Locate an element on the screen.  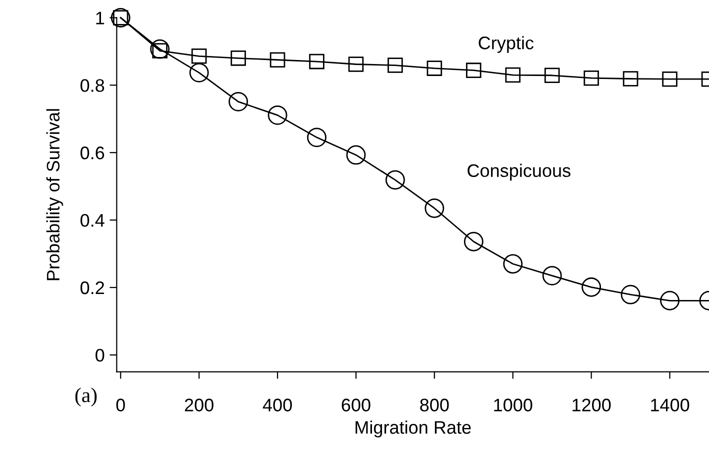
x-tick-label: 400 is located at coordinates (277, 405).